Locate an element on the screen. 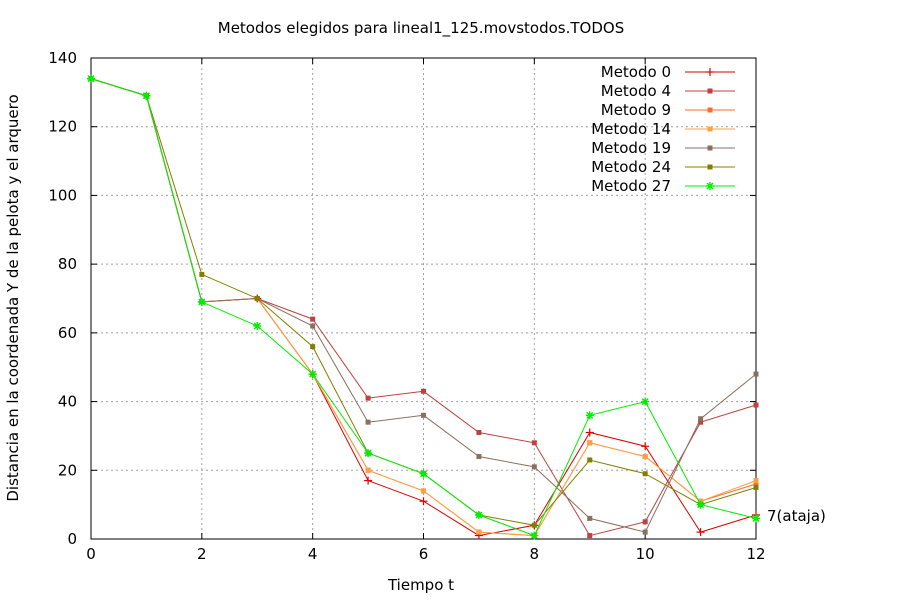 This screenshot has width=900, height=600. legend-label: Metodo 24 is located at coordinates (631, 167).